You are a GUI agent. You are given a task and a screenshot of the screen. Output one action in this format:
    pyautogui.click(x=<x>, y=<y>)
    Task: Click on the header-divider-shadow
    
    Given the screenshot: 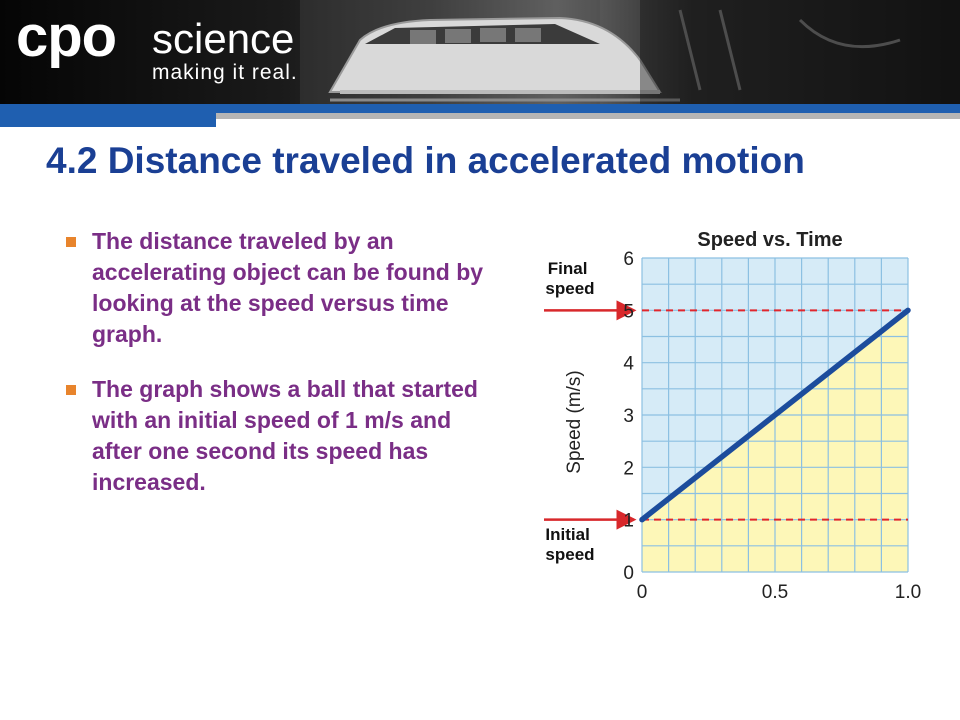 What is the action you would take?
    pyautogui.click(x=480, y=116)
    